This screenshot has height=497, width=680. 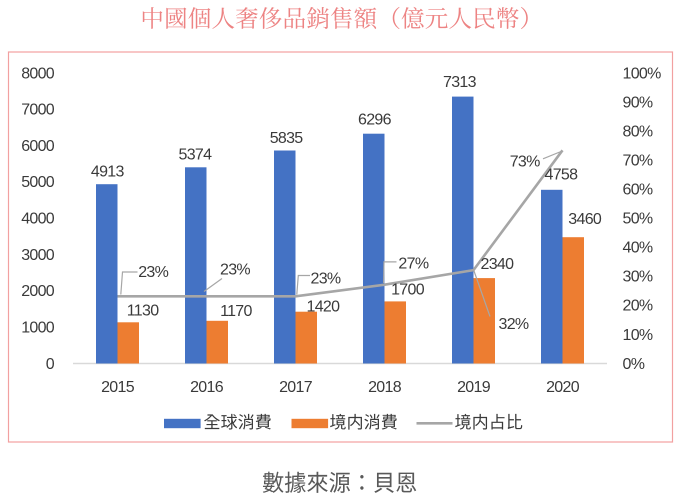 What do you see at coordinates (236, 311) in the screenshot?
I see `svg-text: 1170` at bounding box center [236, 311].